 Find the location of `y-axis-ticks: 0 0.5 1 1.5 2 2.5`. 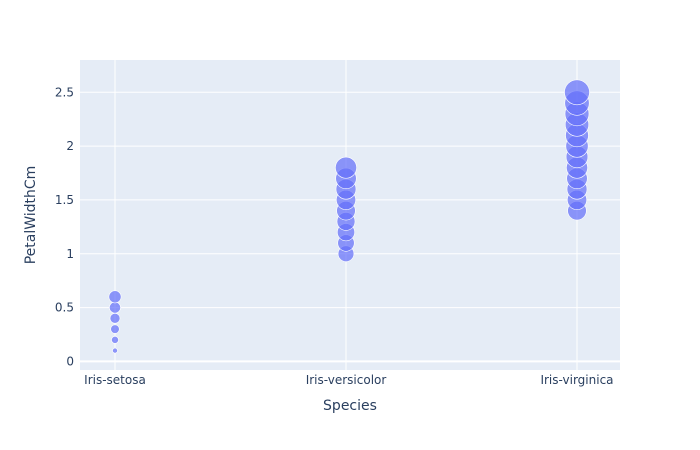

y-axis-ticks: 0 0.5 1 1.5 2 2.5 is located at coordinates (64, 226).